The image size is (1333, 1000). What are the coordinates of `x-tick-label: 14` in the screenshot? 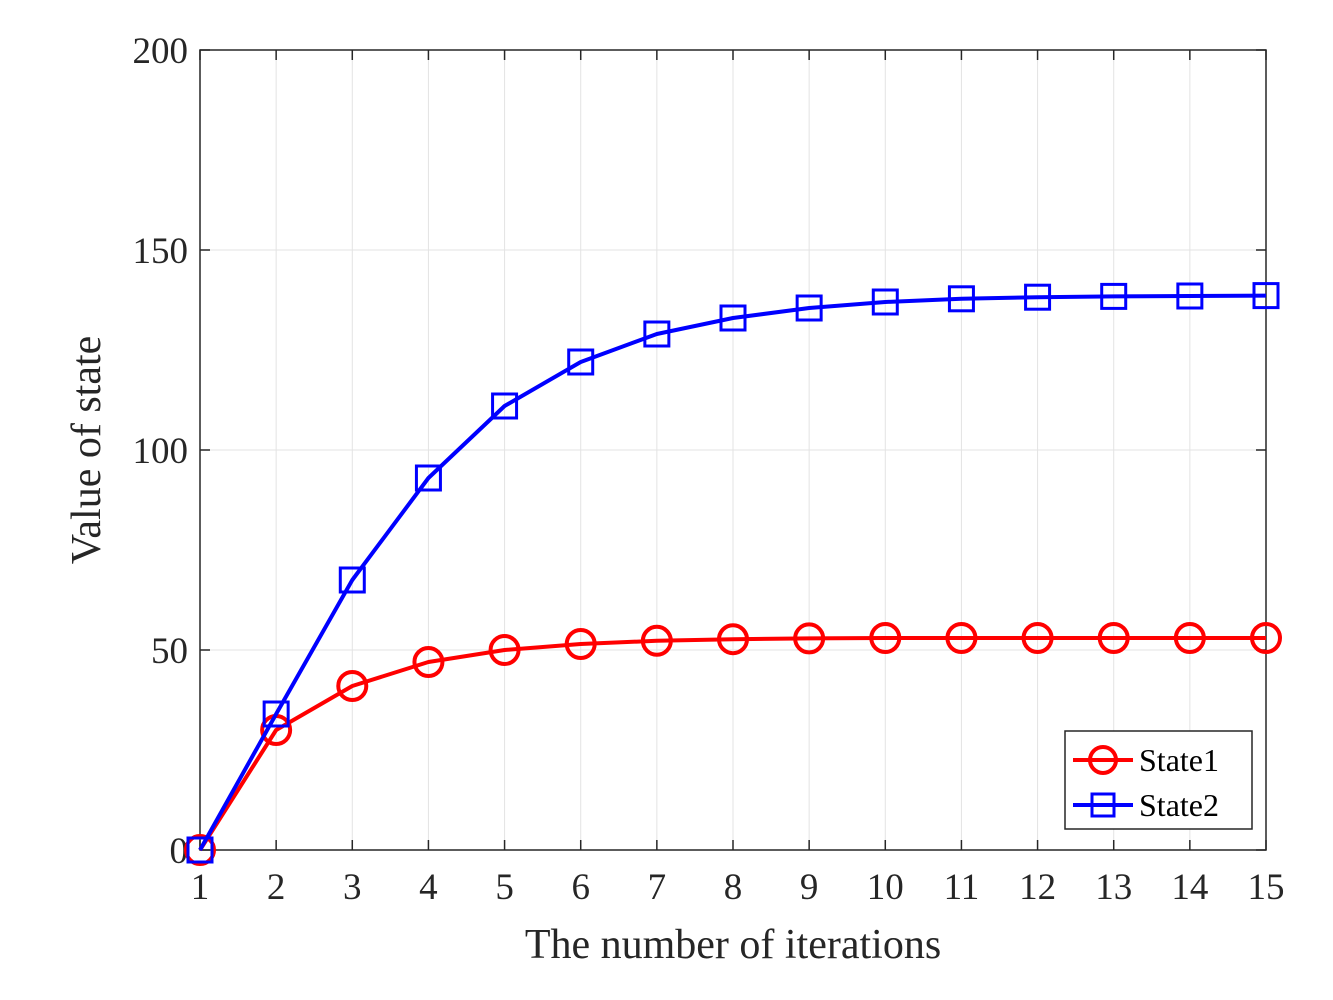 It's located at (1189, 887).